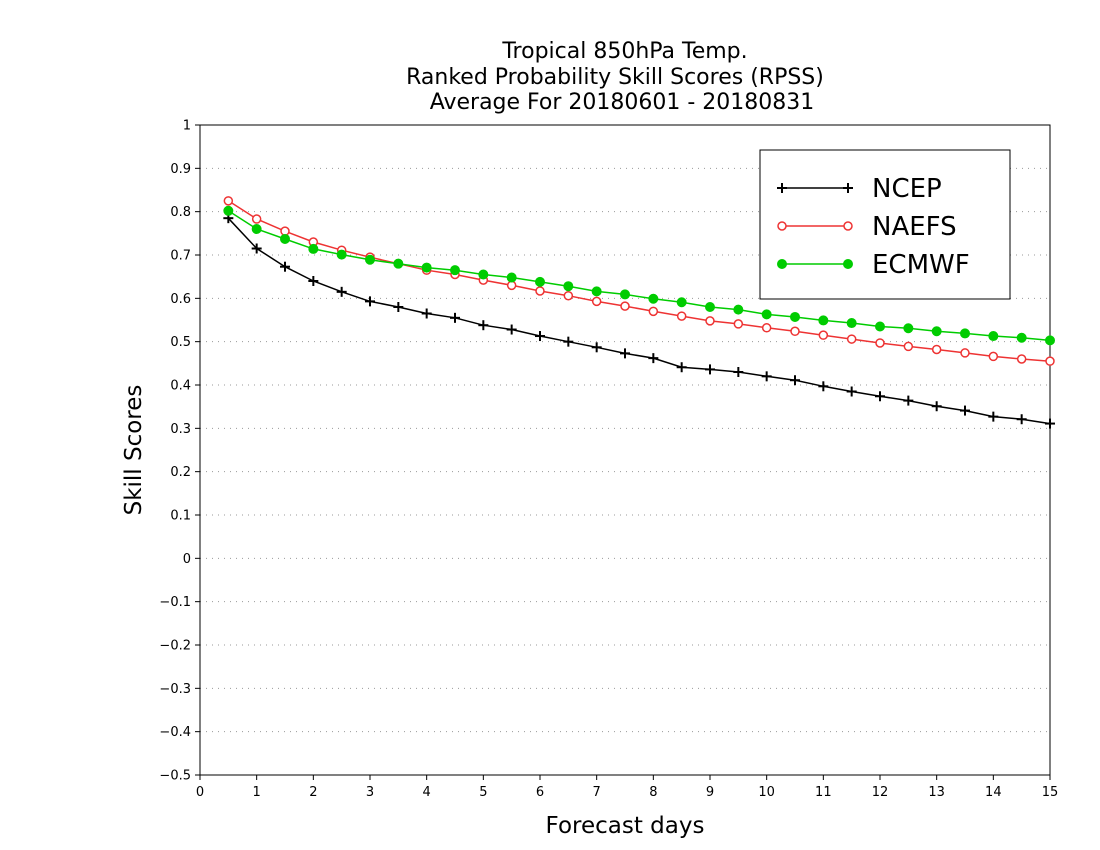 This screenshot has height=850, width=1100. What do you see at coordinates (175, 646) in the screenshot?
I see `y-tick-label: −0.2` at bounding box center [175, 646].